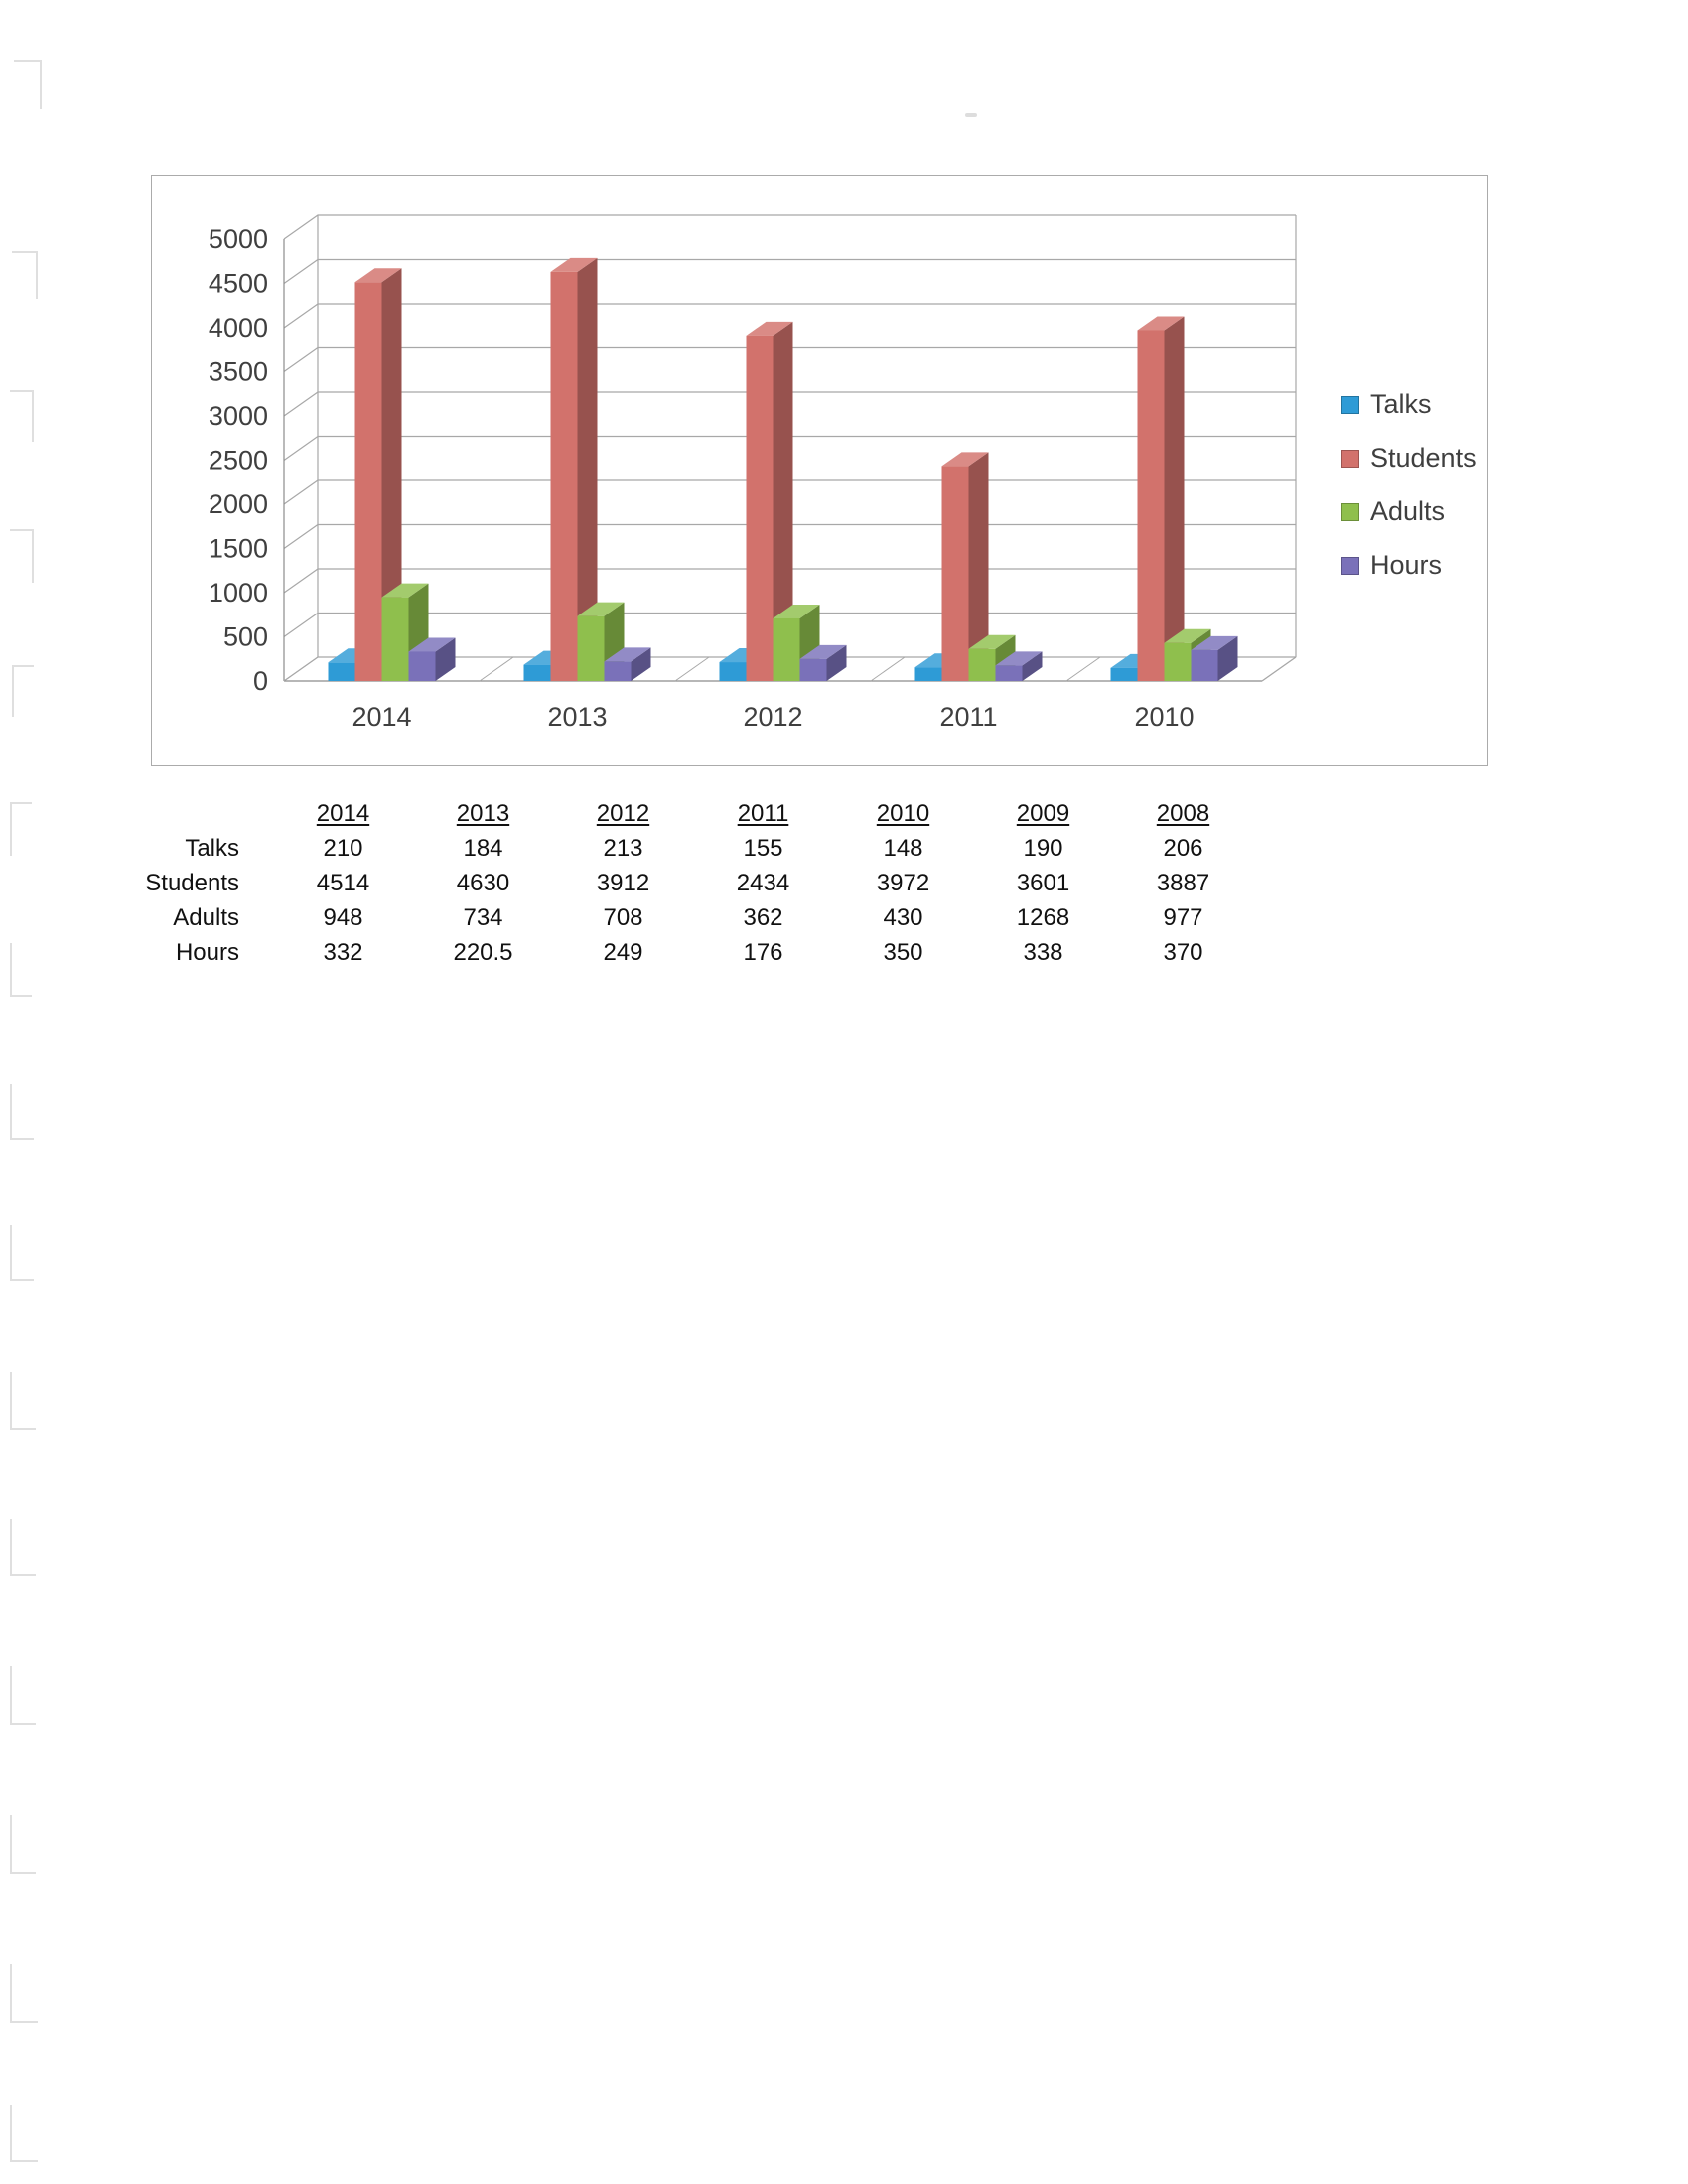 The height and width of the screenshot is (2184, 1688). Describe the element at coordinates (207, 952) in the screenshot. I see `table-row-label: Hours` at that location.